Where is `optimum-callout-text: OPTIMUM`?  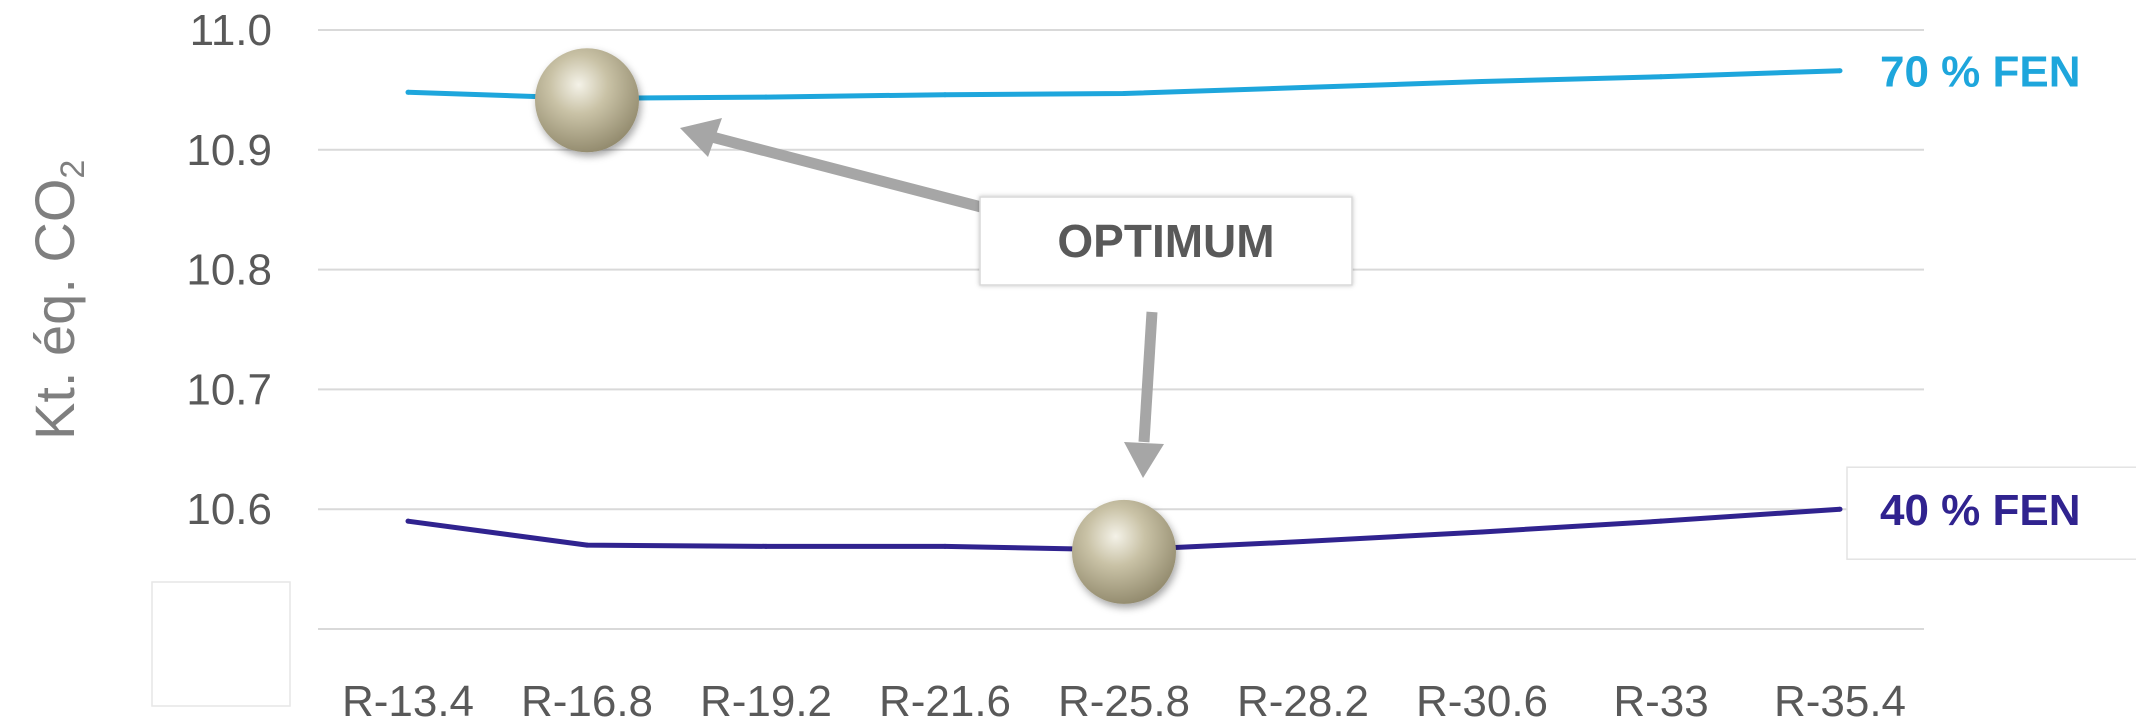
optimum-callout-text: OPTIMUM is located at coordinates (1165, 241).